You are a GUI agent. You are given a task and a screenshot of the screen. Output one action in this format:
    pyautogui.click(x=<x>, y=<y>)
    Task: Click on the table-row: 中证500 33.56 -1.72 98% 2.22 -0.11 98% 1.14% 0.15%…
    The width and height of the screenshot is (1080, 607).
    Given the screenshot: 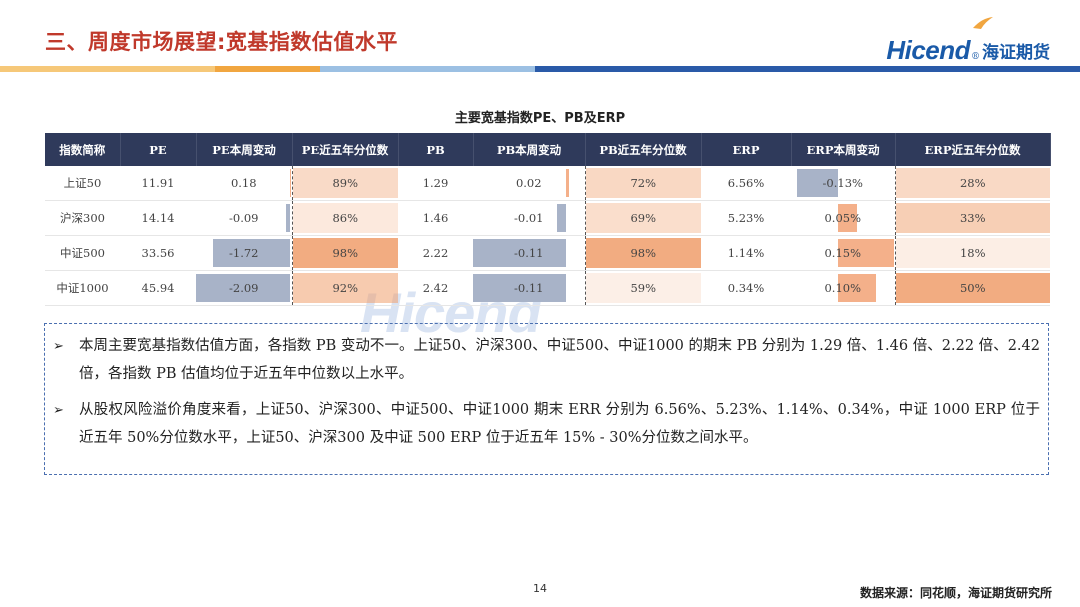 What is the action you would take?
    pyautogui.click(x=547, y=253)
    